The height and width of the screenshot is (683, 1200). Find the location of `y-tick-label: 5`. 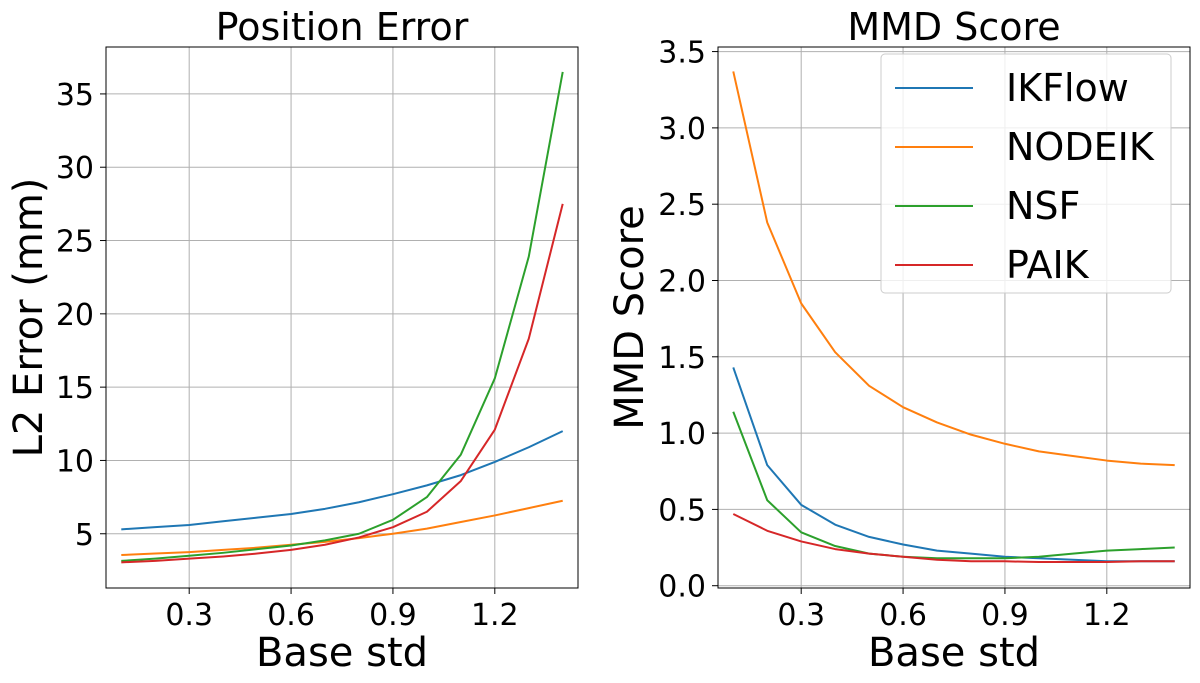

y-tick-label: 5 is located at coordinates (84, 535).